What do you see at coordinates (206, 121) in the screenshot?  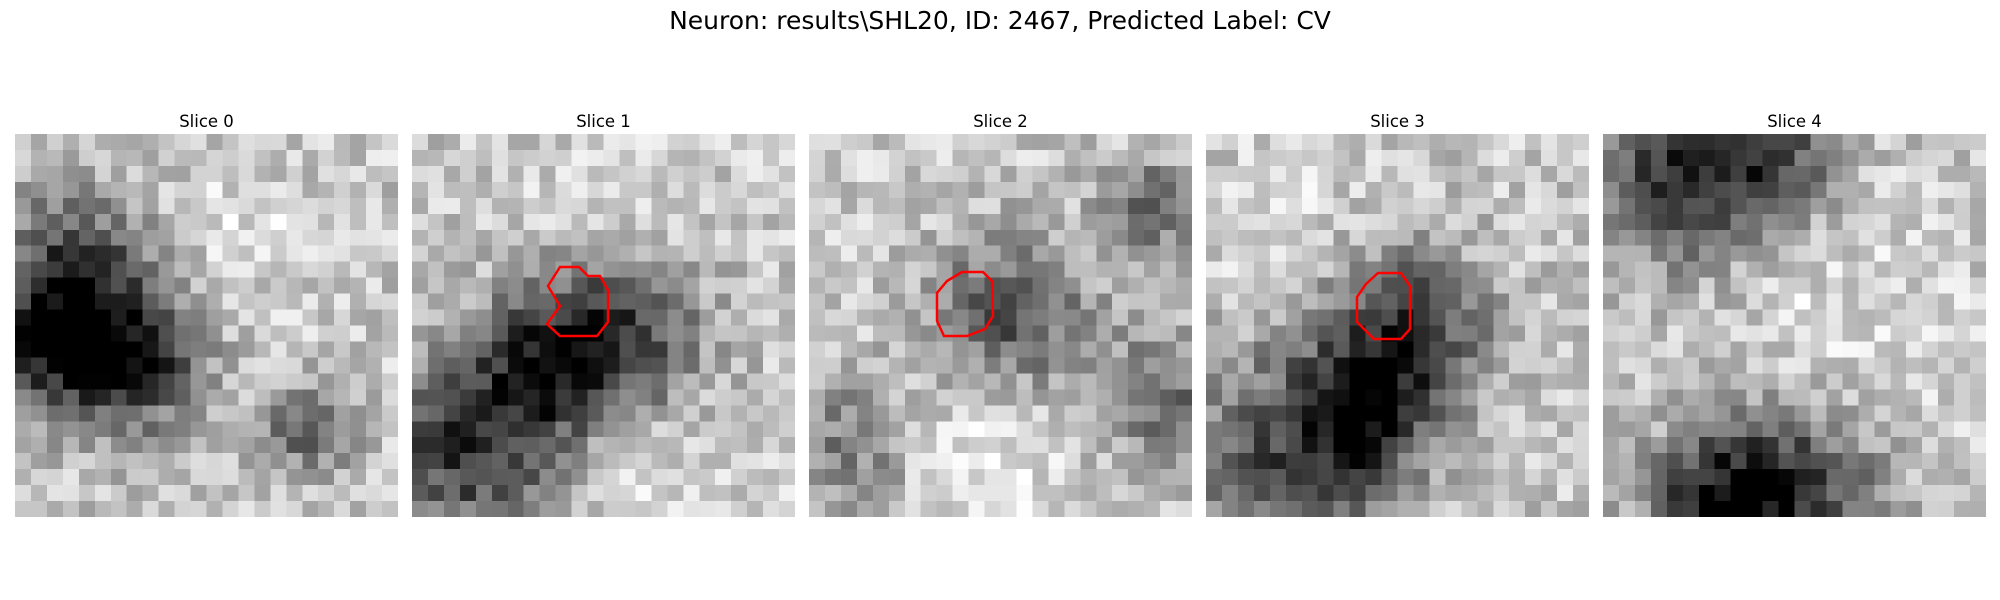 I see `slice-title: Slice 0` at bounding box center [206, 121].